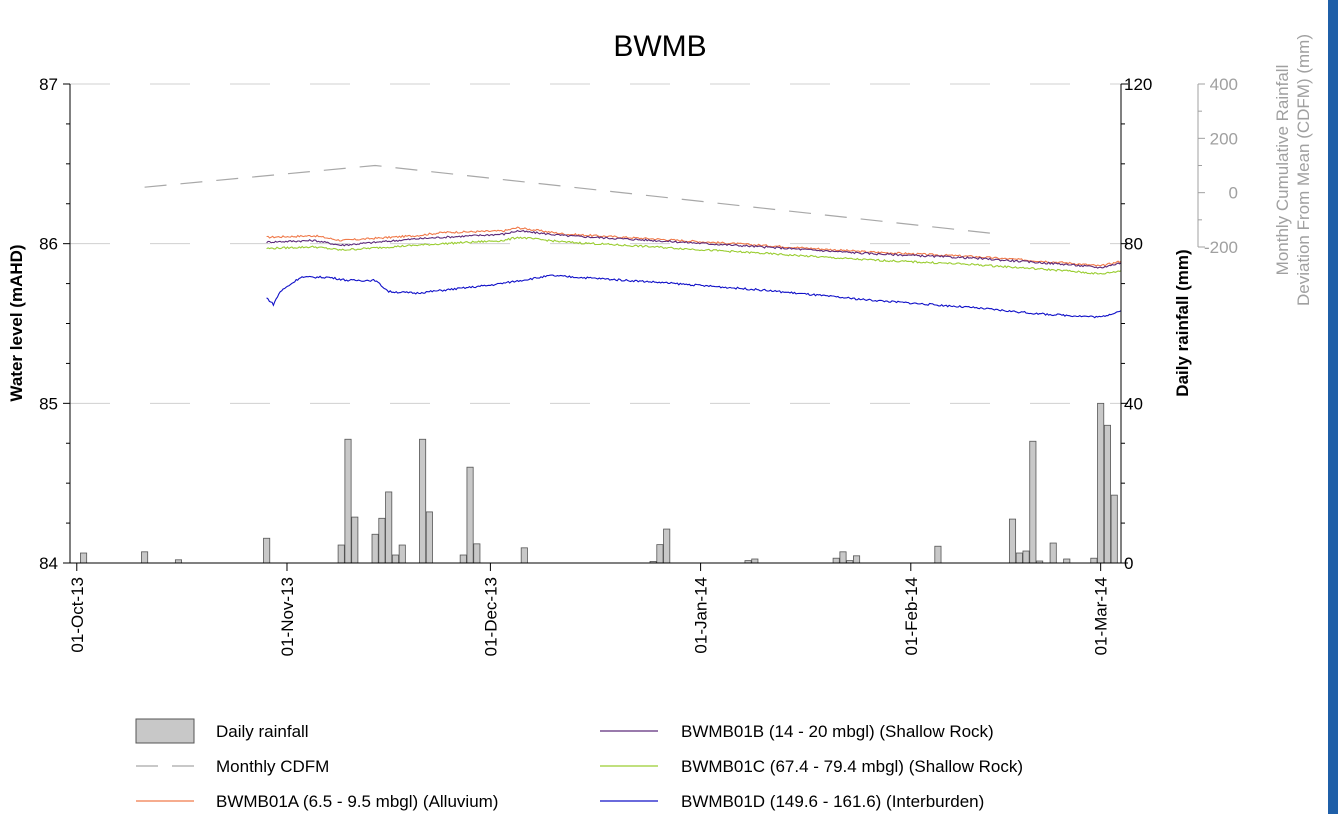  Describe the element at coordinates (1218, 166) in the screenshot. I see `far-right-y-ticks: -200 0 200 400` at that location.